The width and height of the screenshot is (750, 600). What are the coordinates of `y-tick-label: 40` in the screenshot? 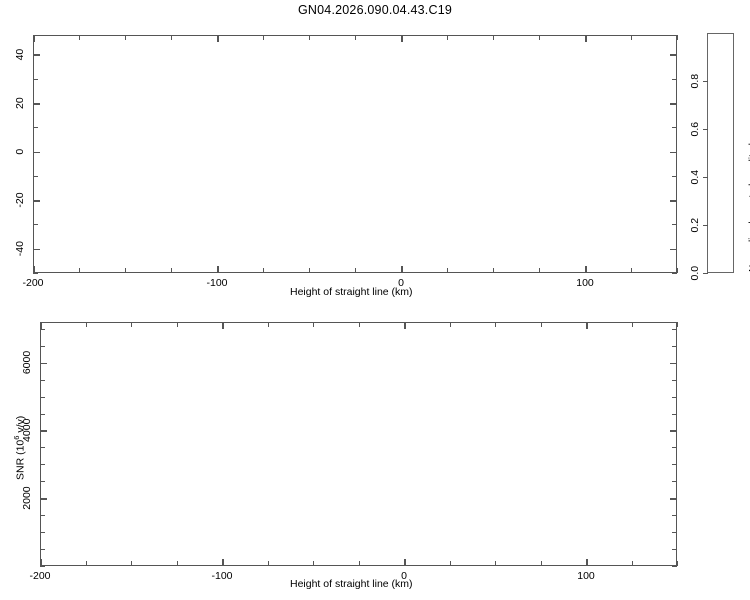 It's located at (20, 54).